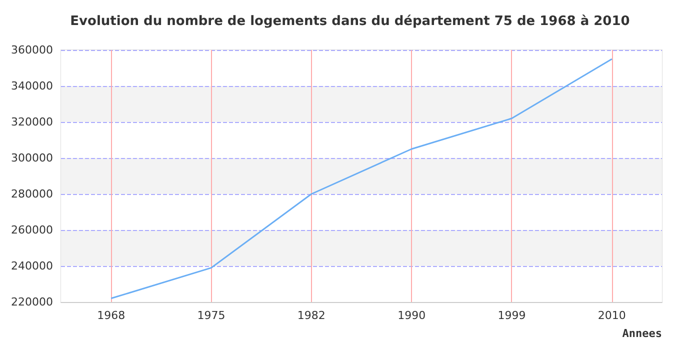 The image size is (700, 350). I want to click on x-tick-label: 1990, so click(412, 315).